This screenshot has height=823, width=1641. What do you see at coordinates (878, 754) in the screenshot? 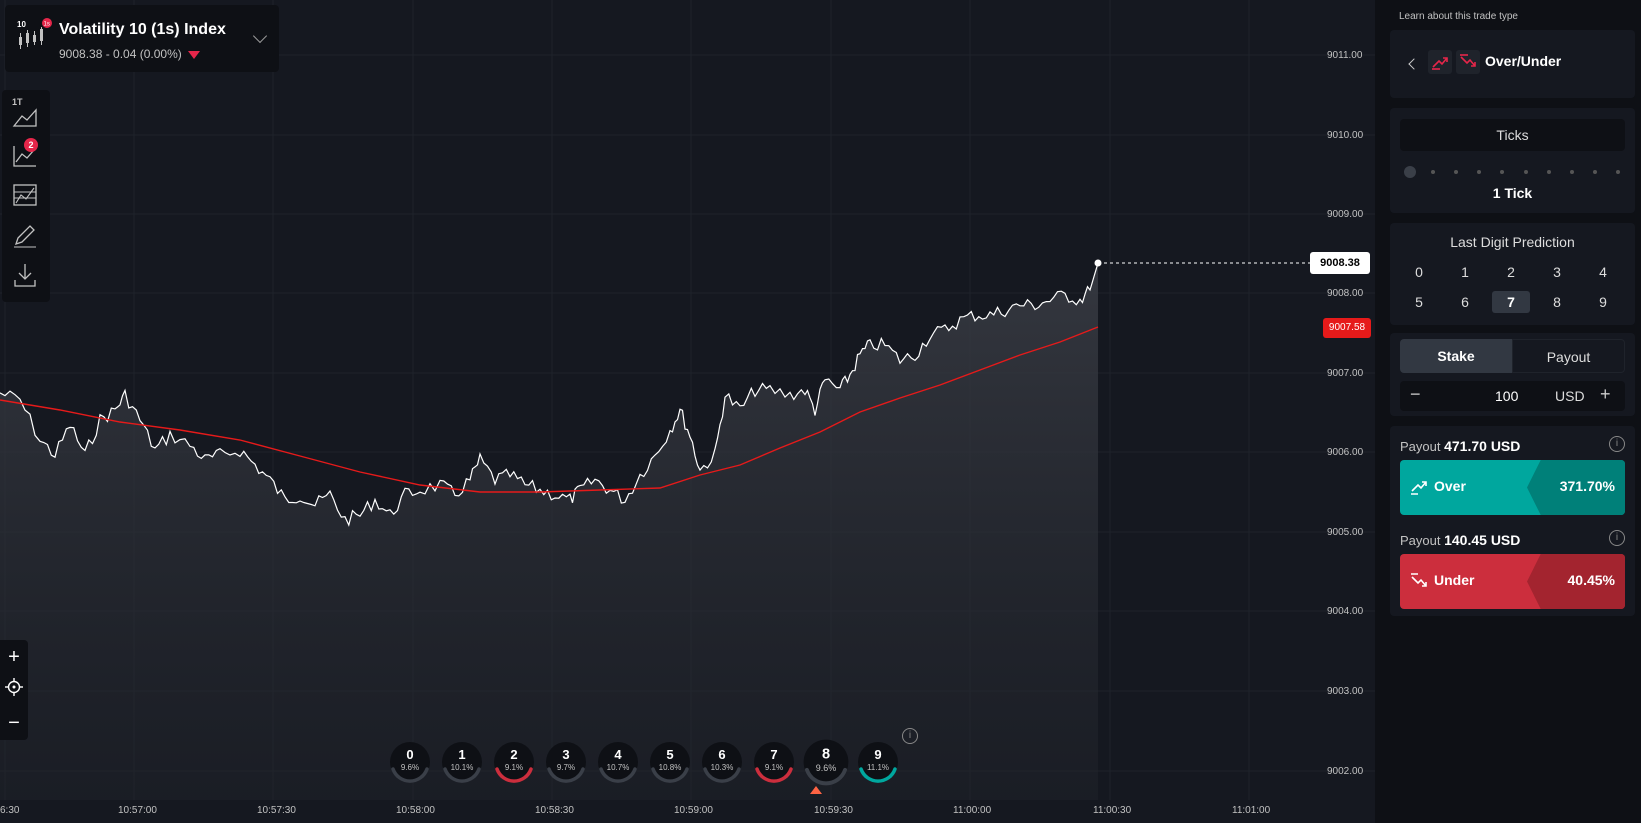
I see `digit-stat-number: 9` at bounding box center [878, 754].